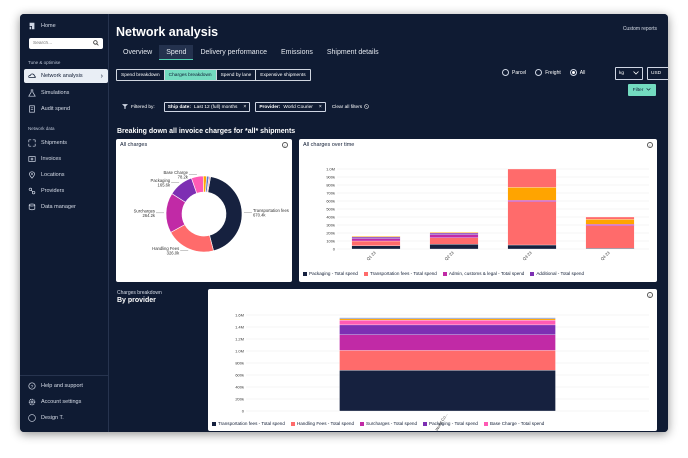 The image size is (688, 458). I want to click on legend-label: Additional - Total spend, so click(560, 273).